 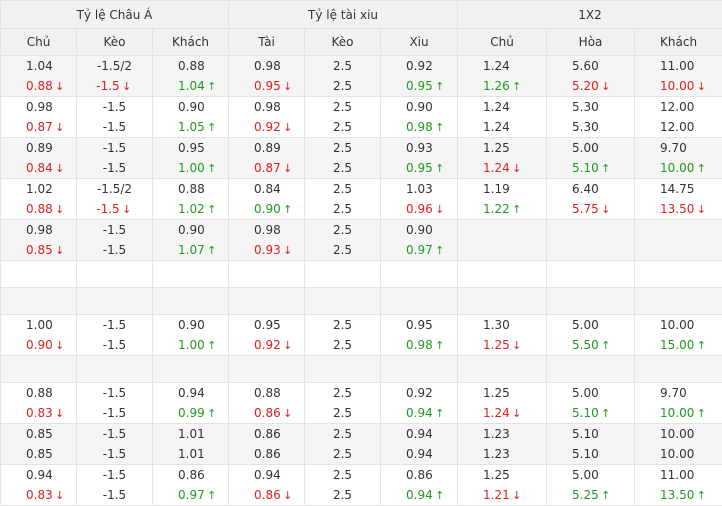 I want to click on odds-cell-away-win, so click(x=678, y=369).